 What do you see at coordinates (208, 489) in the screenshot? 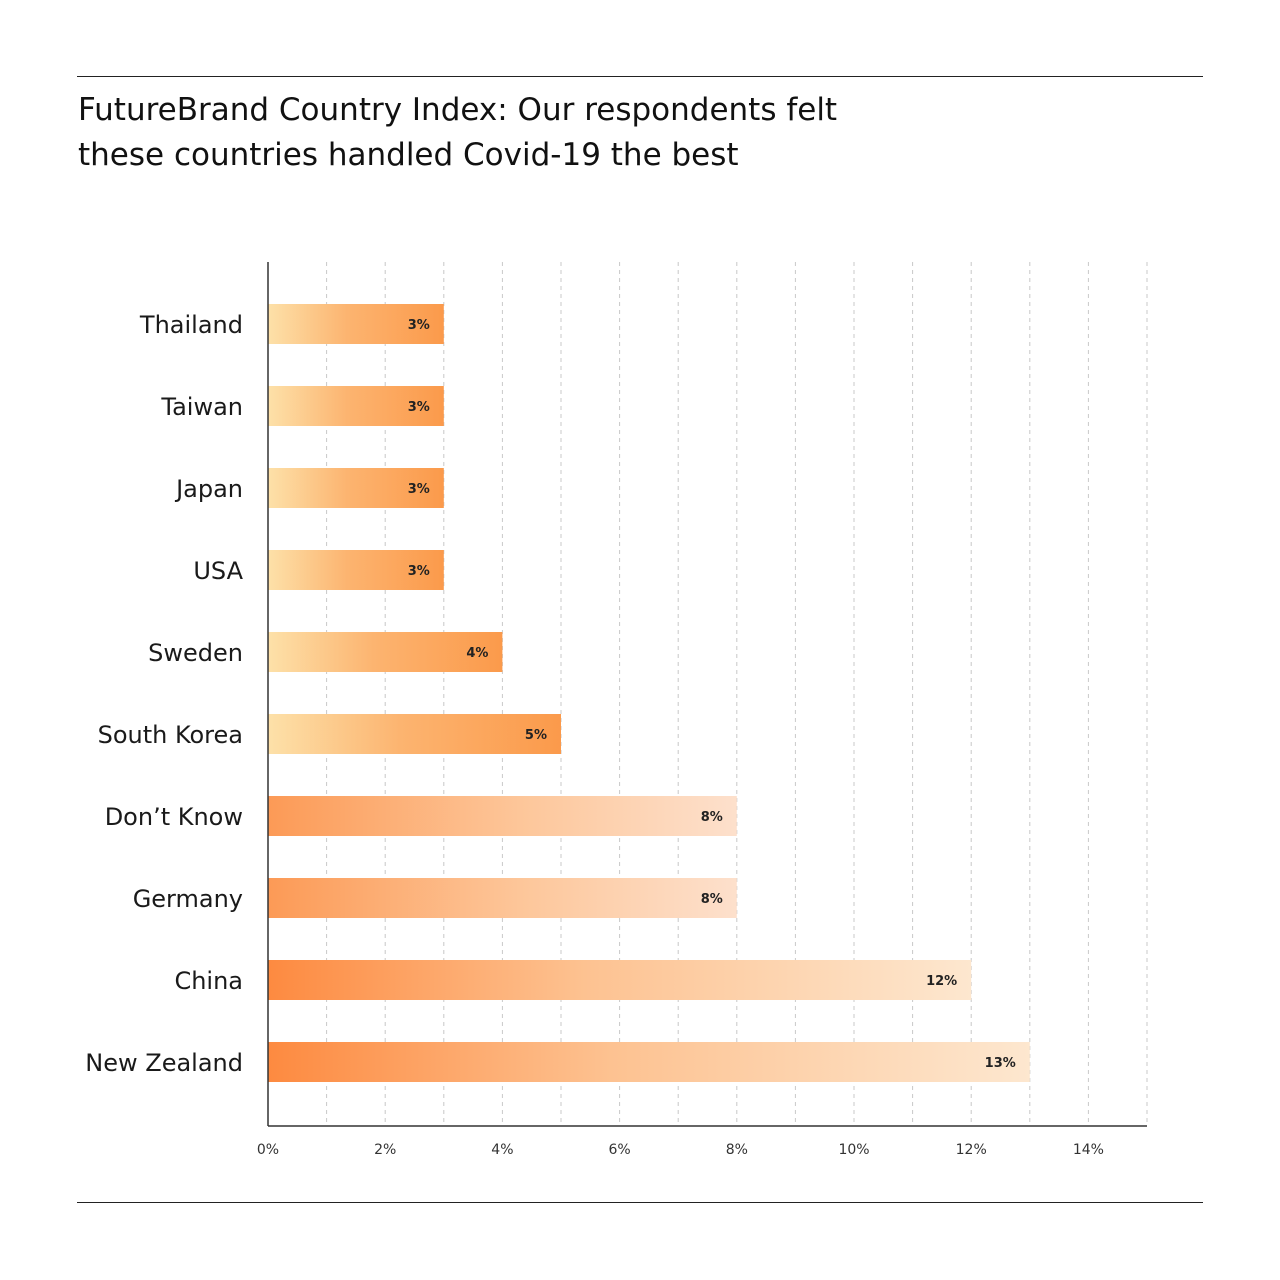
I see `category-label: Japan` at bounding box center [208, 489].